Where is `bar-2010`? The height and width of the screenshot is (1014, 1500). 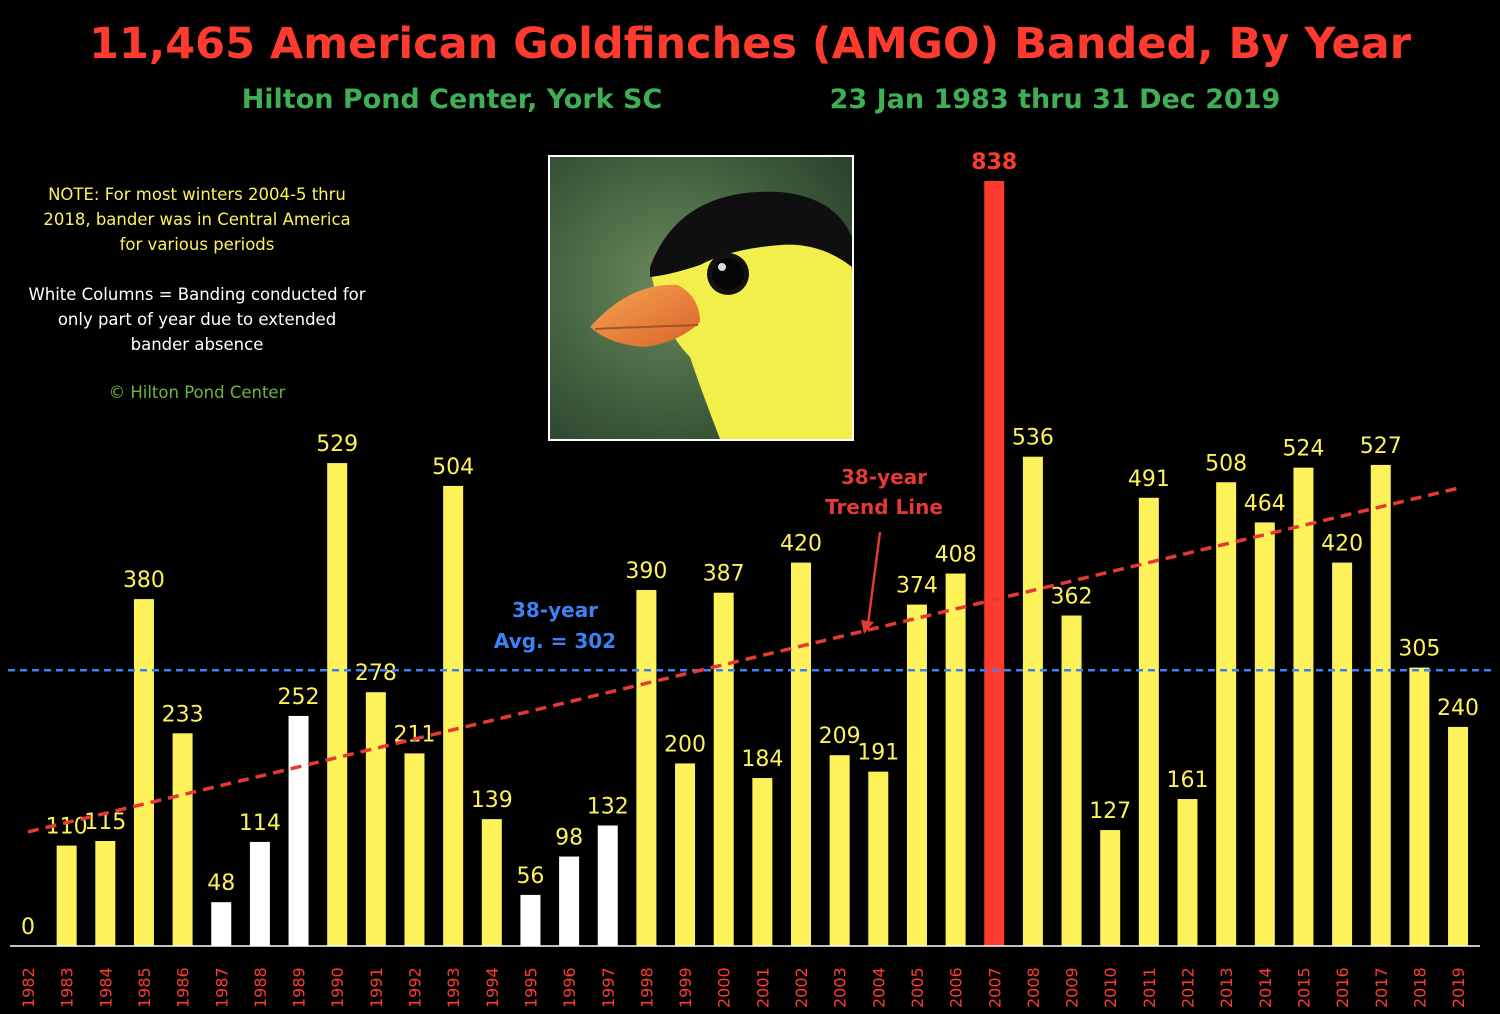
bar-2010 is located at coordinates (1110, 888).